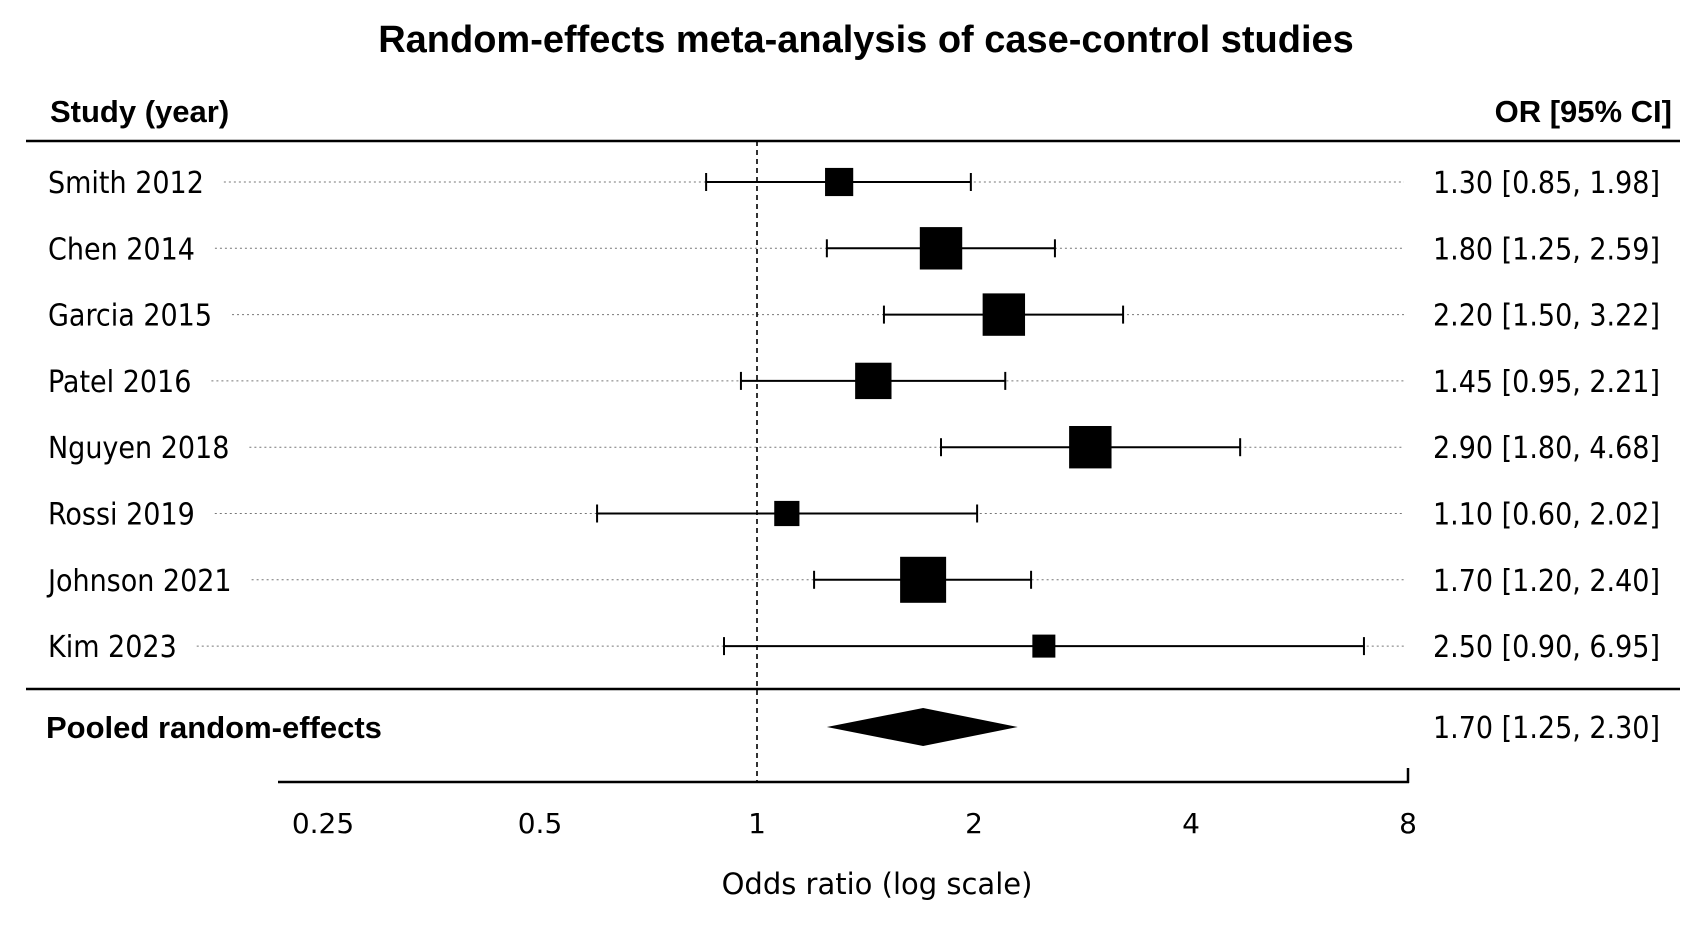 The image size is (1693, 929). Describe the element at coordinates (1546, 728) in the screenshot. I see `pooled-or-ci-value: 1.70 [1.25, 2.30]` at that location.